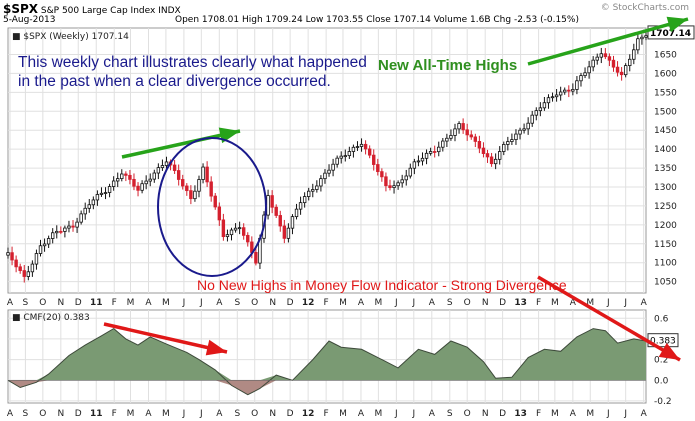 This screenshot has width=695, height=421. What do you see at coordinates (165, 339) in the screenshot?
I see `red-arrow-left` at bounding box center [165, 339].